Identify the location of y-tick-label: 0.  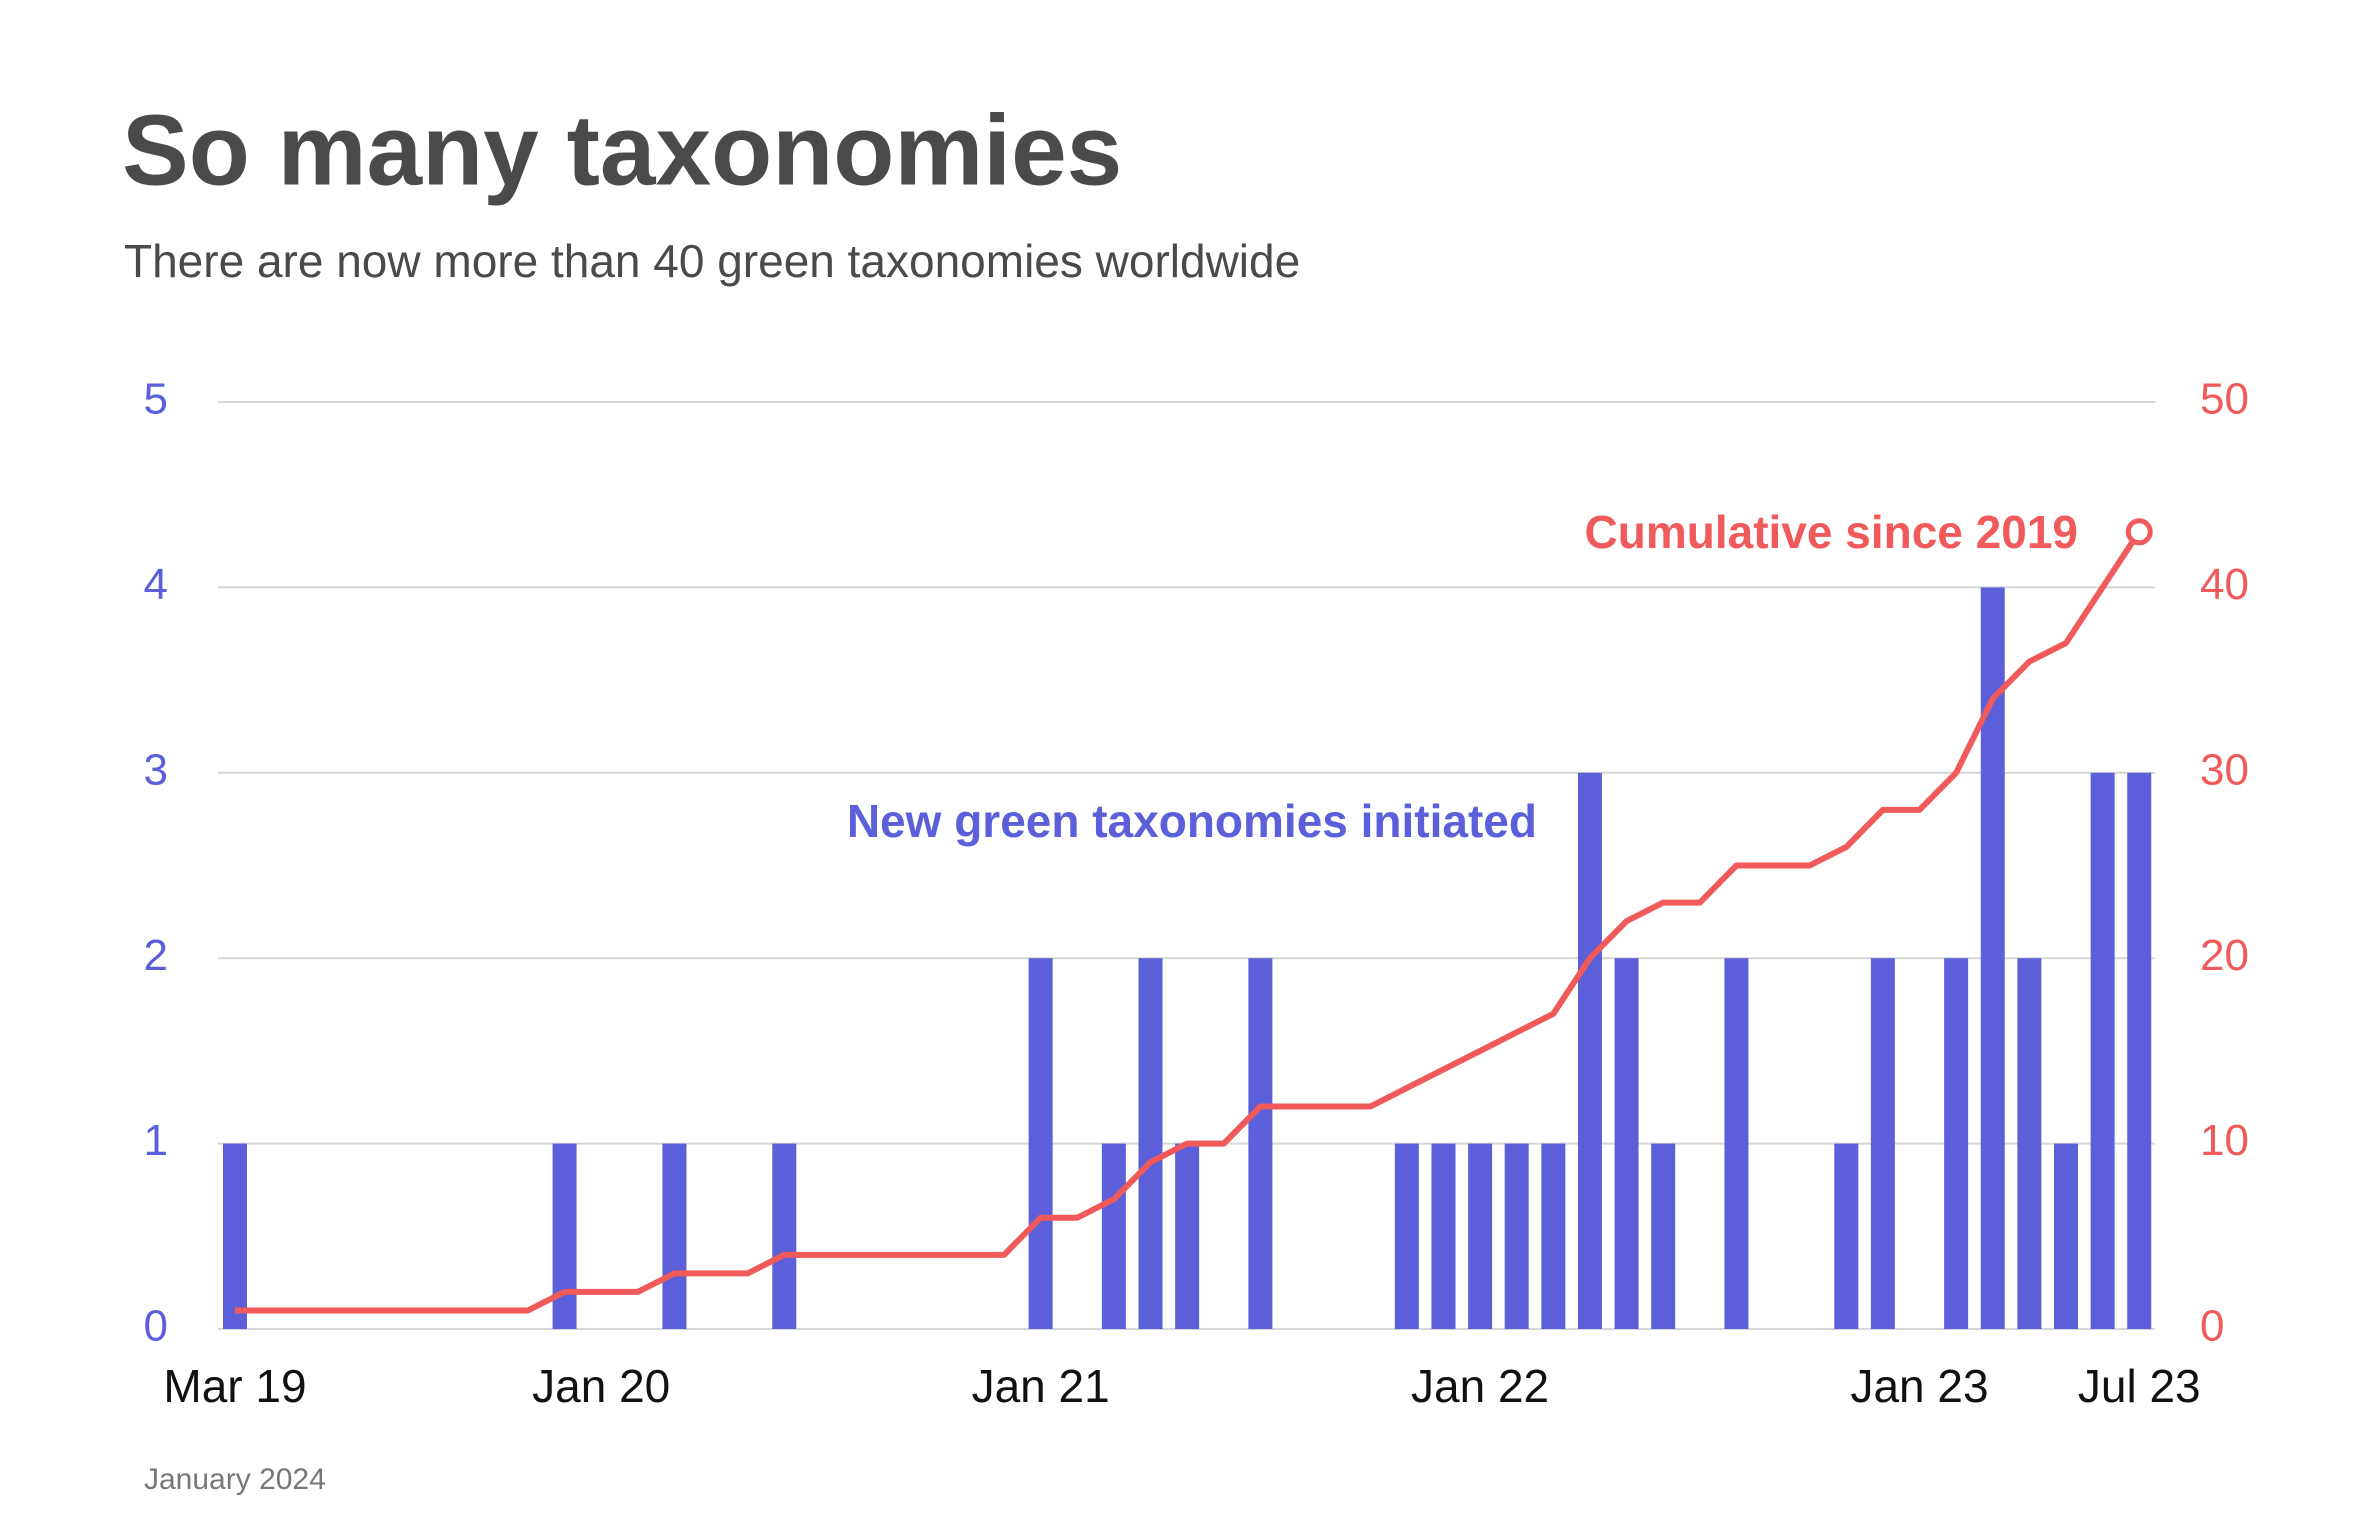
(156, 1326).